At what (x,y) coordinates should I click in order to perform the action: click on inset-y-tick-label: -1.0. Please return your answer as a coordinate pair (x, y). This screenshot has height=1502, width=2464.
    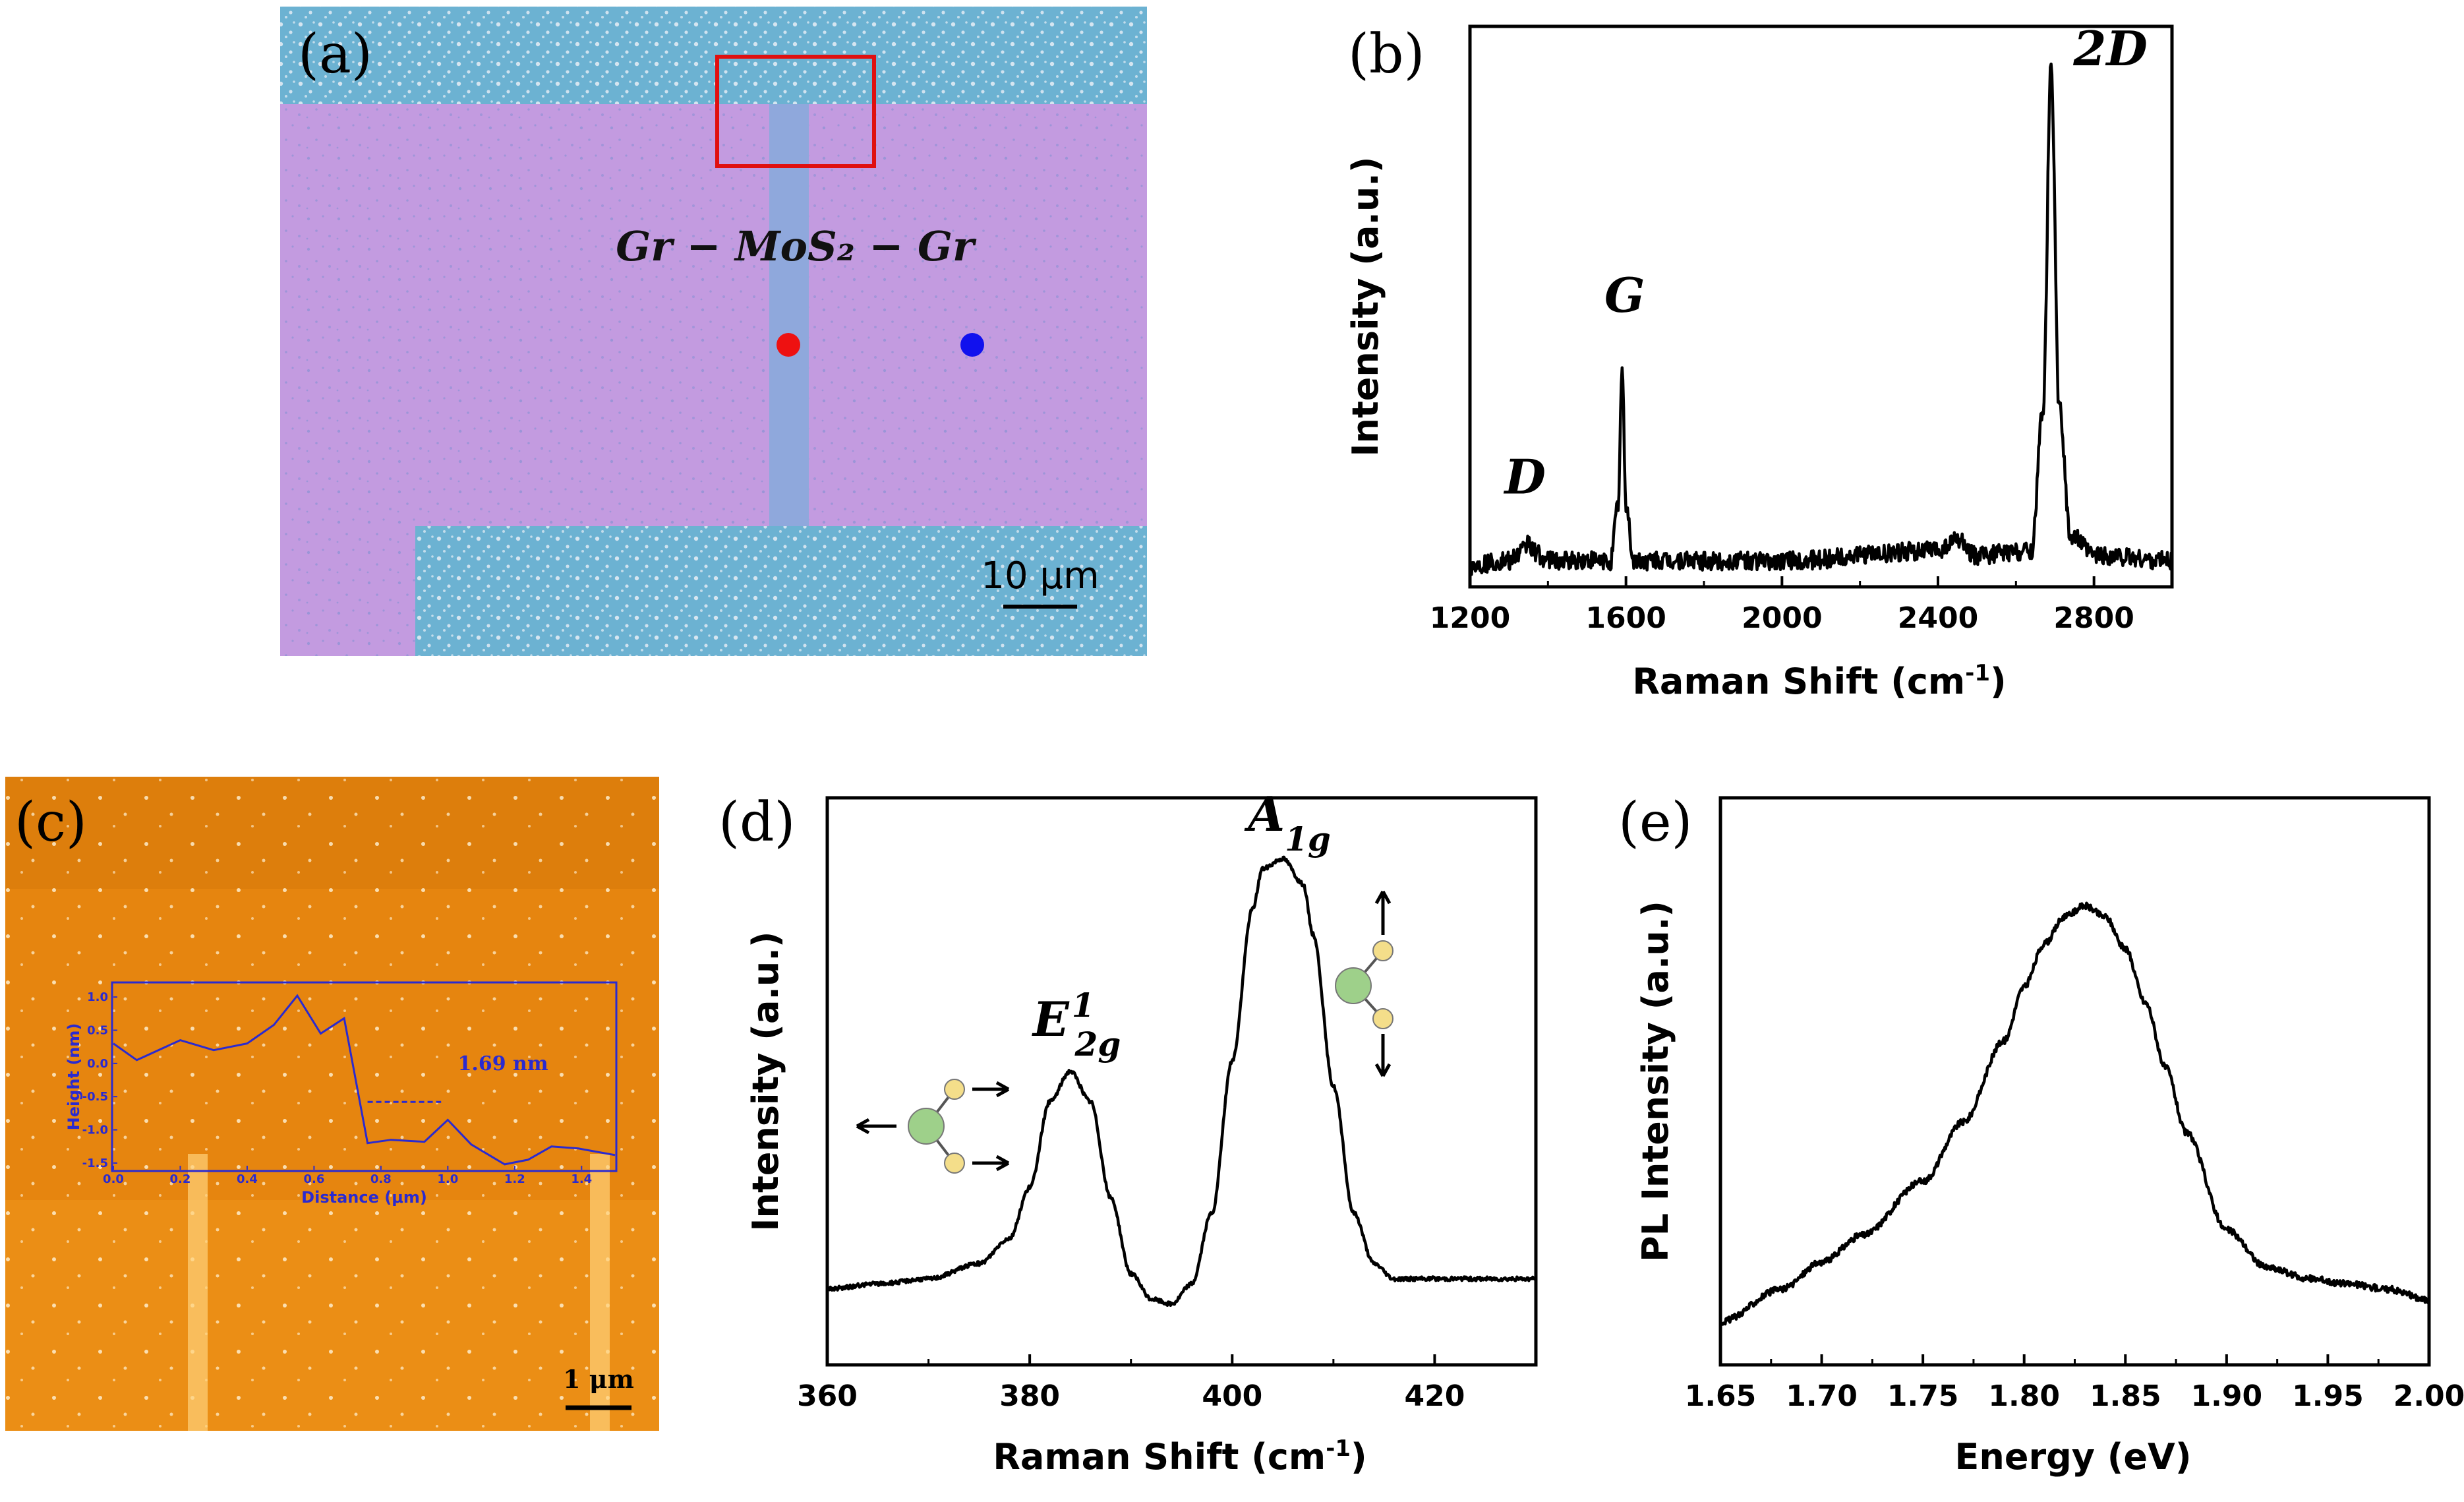
    Looking at the image, I should click on (95, 1131).